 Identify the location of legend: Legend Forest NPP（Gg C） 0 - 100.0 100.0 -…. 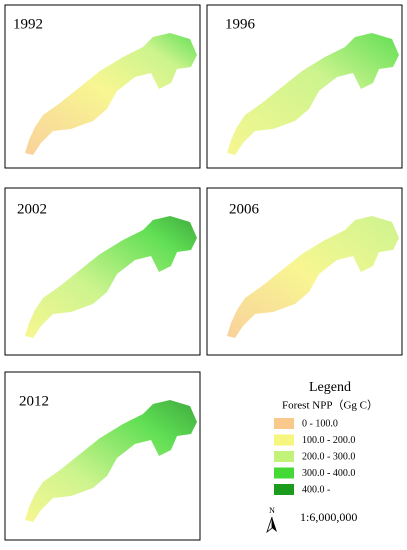
(326, 437).